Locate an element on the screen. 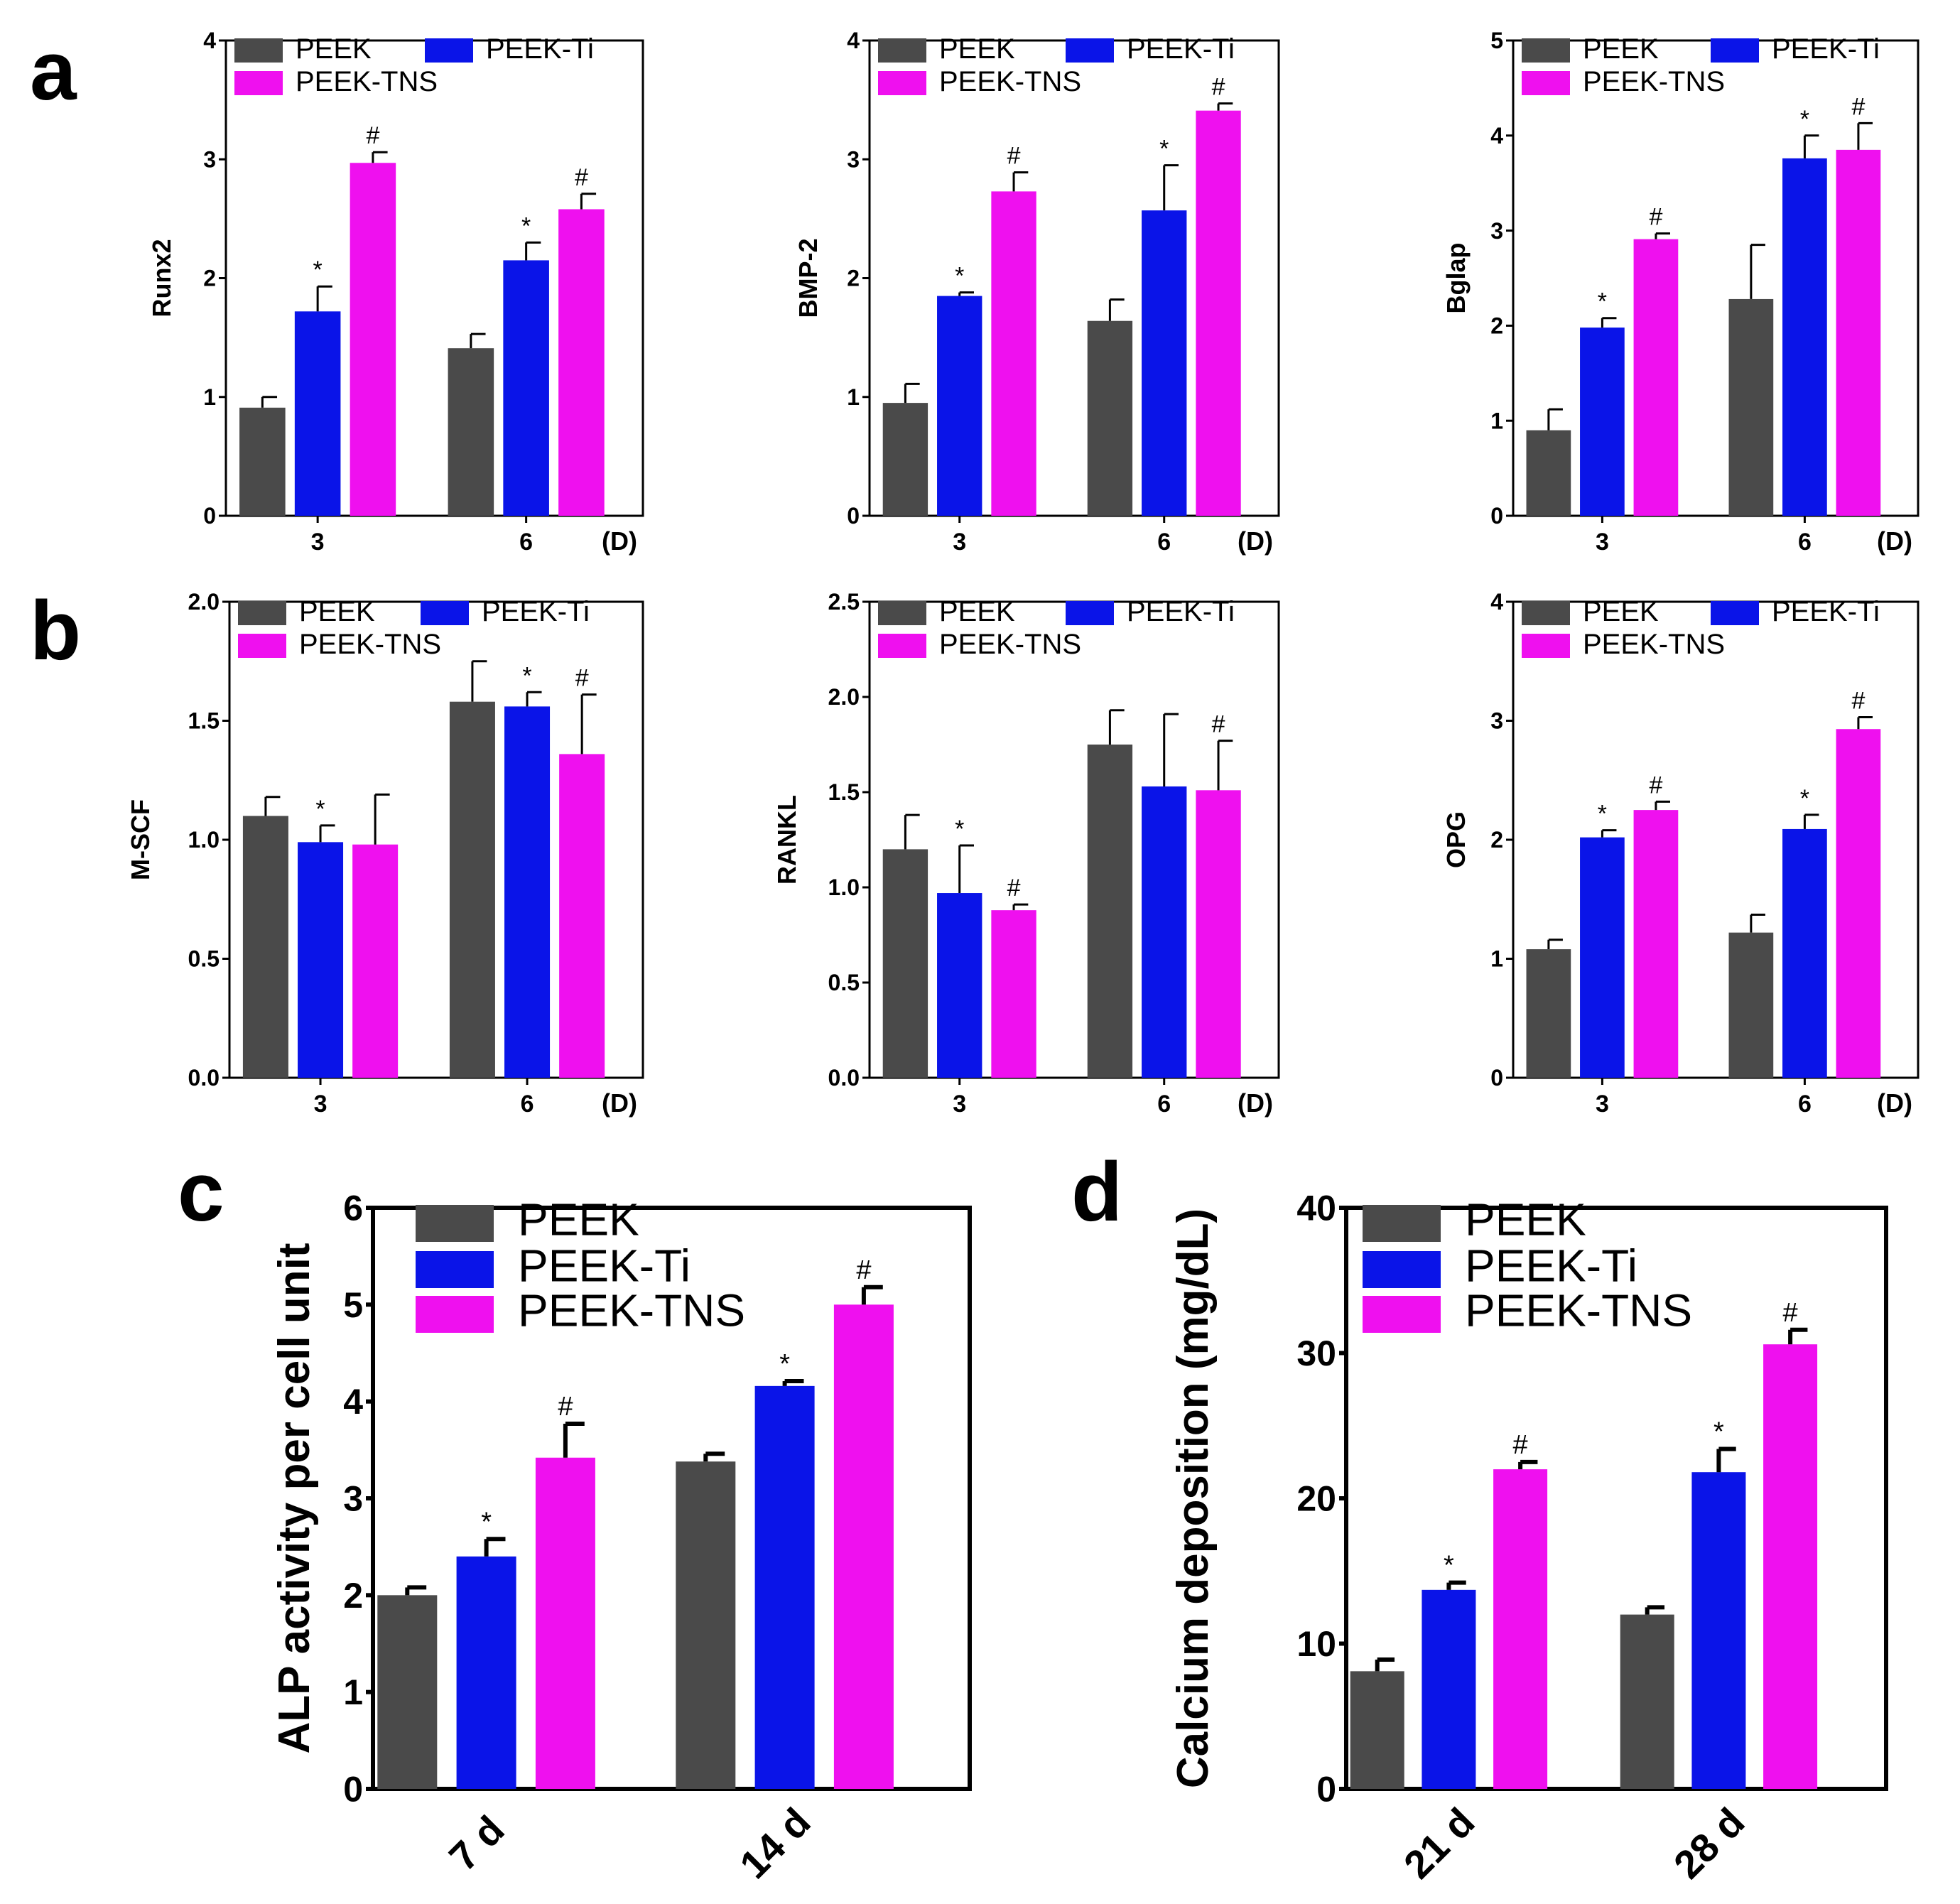 This screenshot has width=1960, height=1904. x-tick-label: 14 d is located at coordinates (775, 1843).